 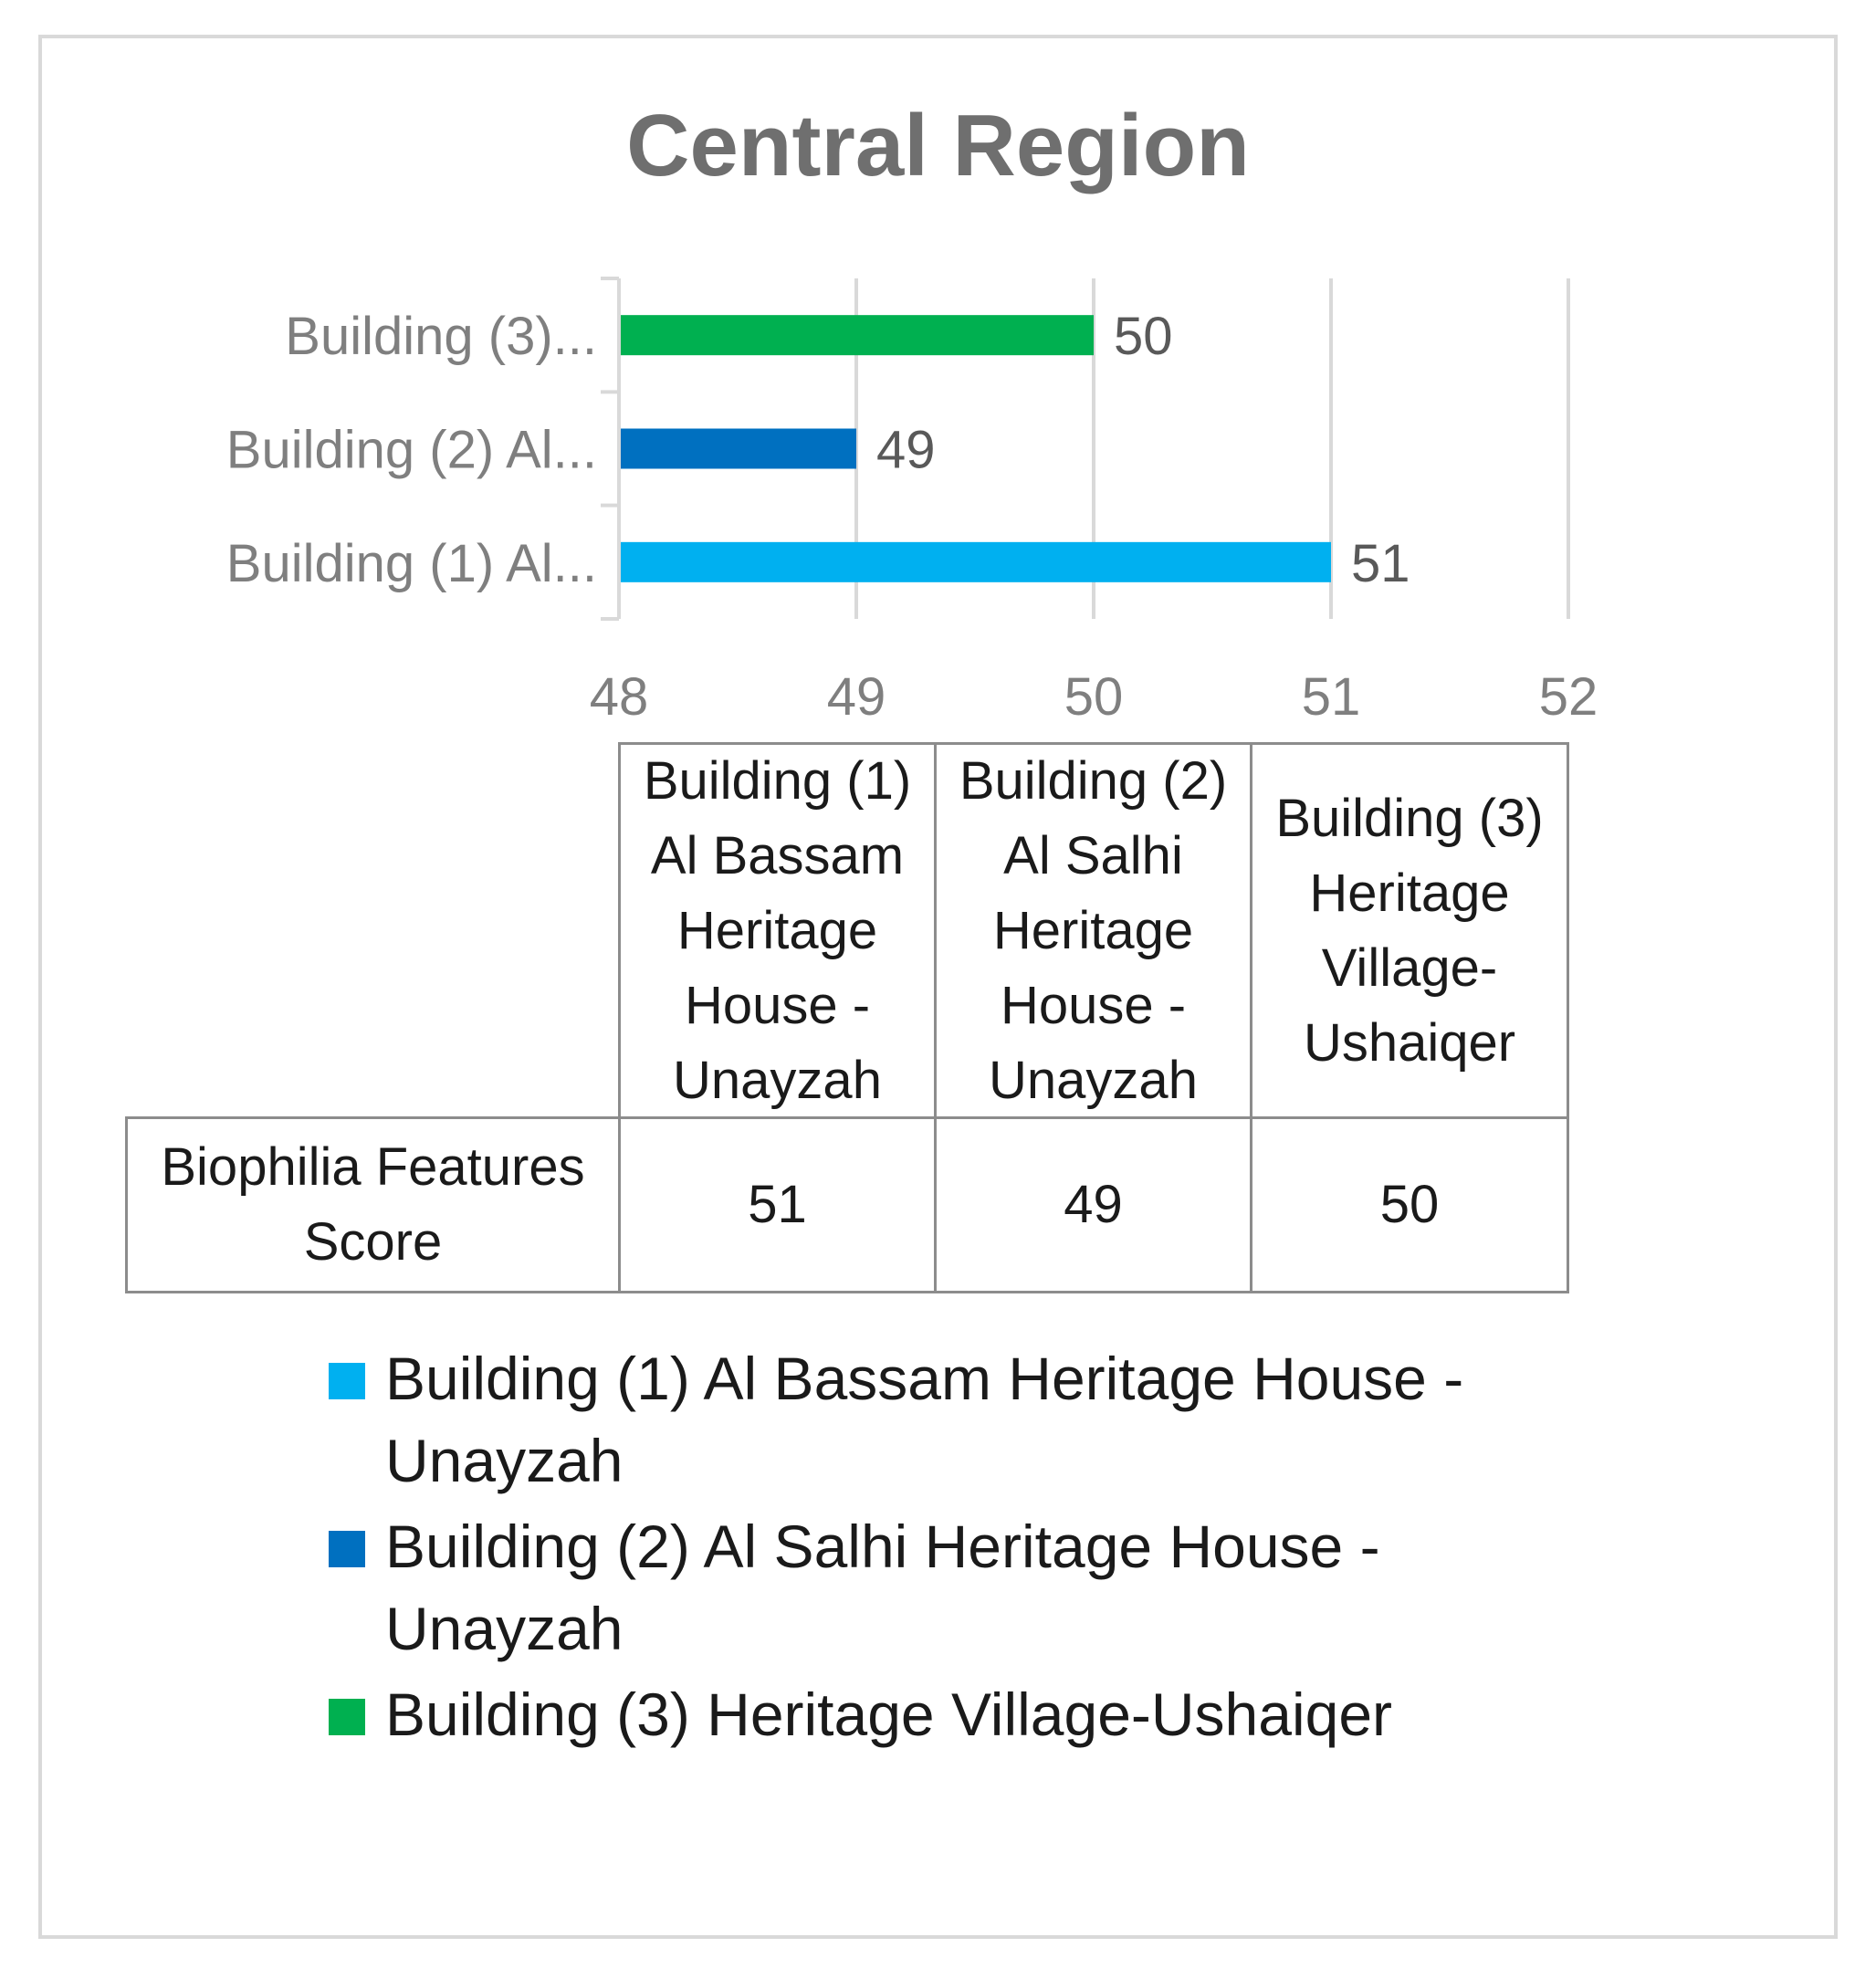 I want to click on table-row-label: Biophilia Features Score, so click(x=373, y=1204).